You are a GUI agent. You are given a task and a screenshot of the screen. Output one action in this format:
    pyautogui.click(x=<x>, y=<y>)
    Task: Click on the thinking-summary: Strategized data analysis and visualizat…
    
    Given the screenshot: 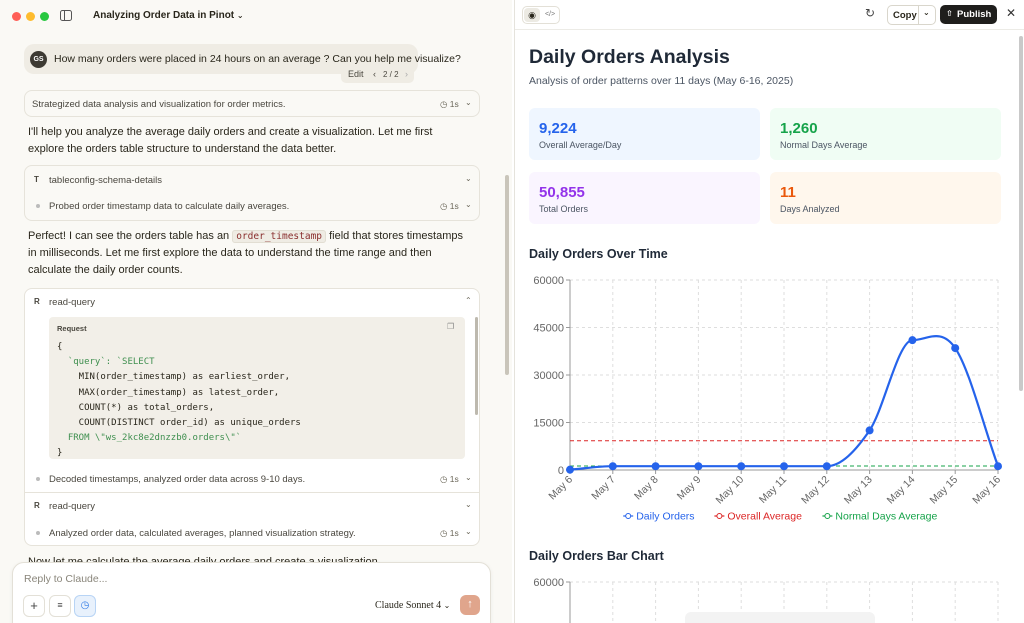 What is the action you would take?
    pyautogui.click(x=159, y=104)
    